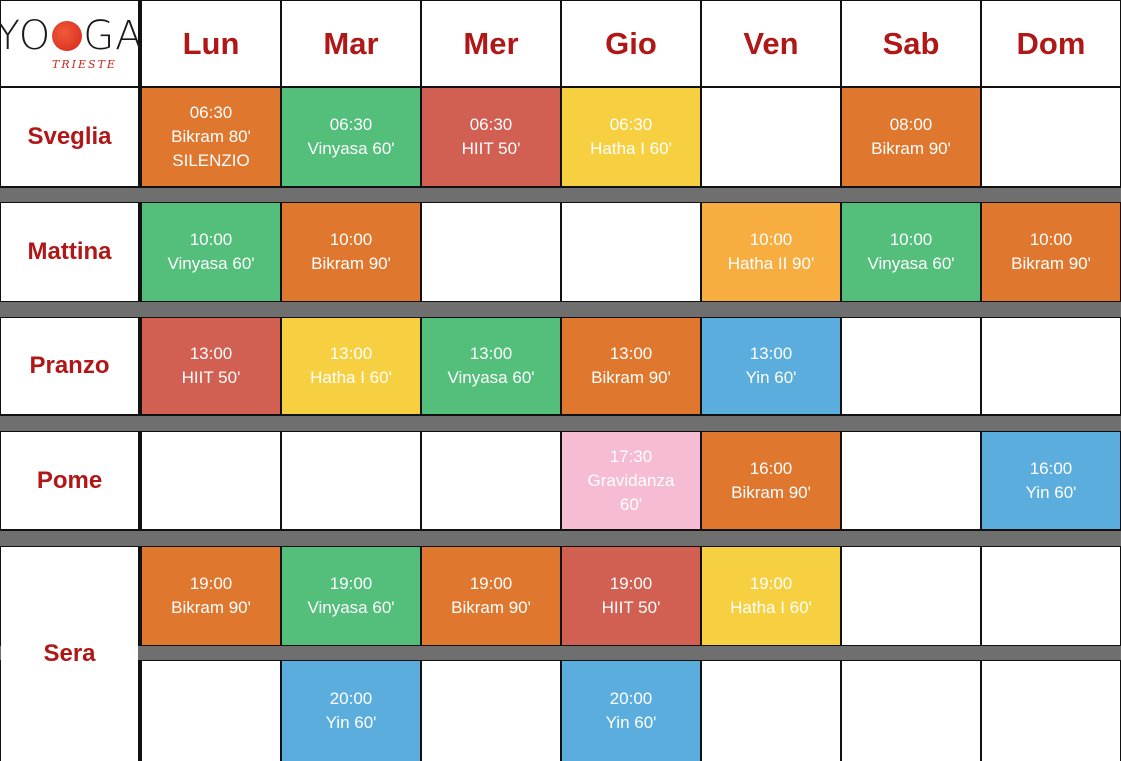  What do you see at coordinates (211, 160) in the screenshot?
I see `class-name: SILENZIO` at bounding box center [211, 160].